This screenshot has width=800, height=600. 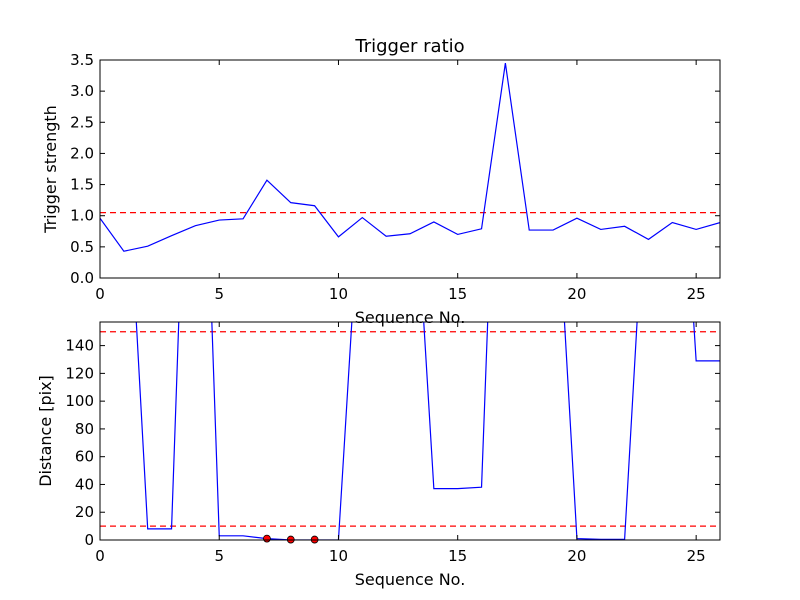 What do you see at coordinates (82, 122) in the screenshot?
I see `y-tick-label: 2.5` at bounding box center [82, 122].